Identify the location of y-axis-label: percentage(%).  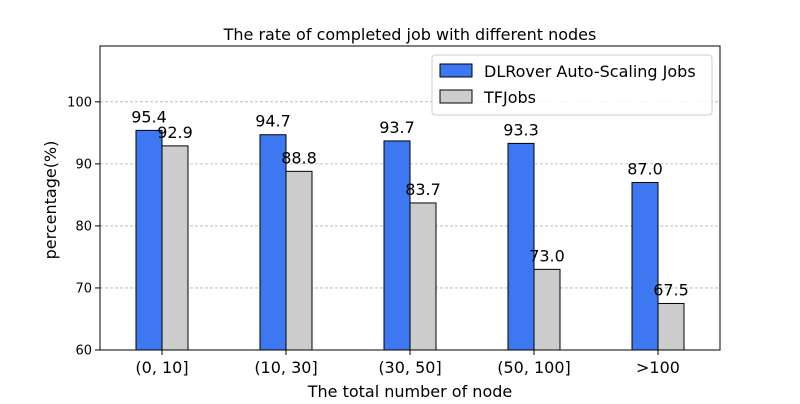
(50, 200).